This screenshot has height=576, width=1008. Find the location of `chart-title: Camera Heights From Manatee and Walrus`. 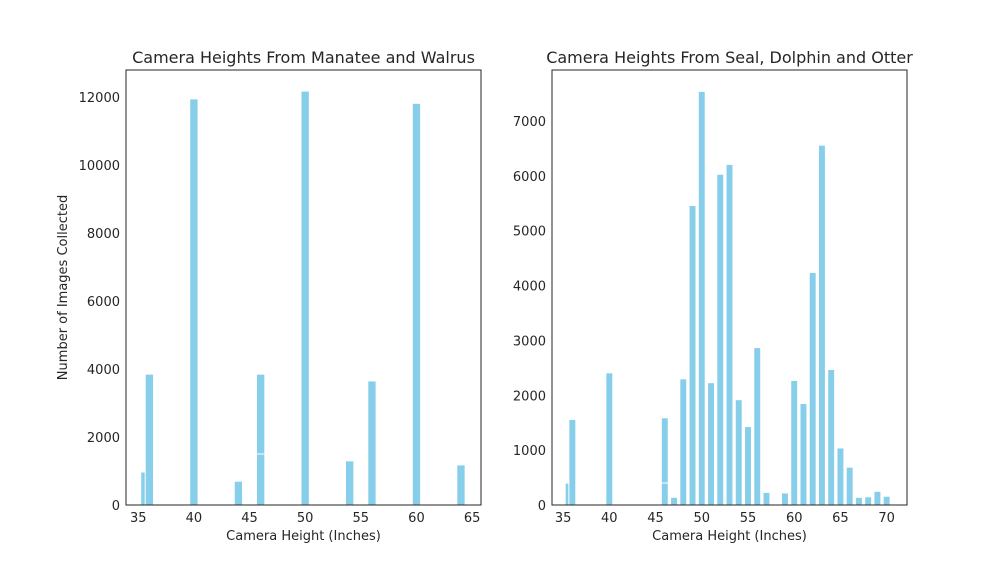

chart-title: Camera Heights From Manatee and Walrus is located at coordinates (303, 57).